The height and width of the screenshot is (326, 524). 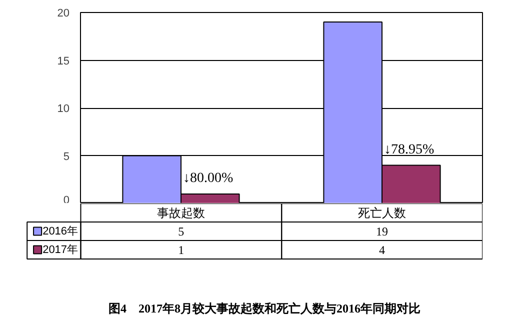 I want to click on annotation: ↓78.95%, so click(x=409, y=150).